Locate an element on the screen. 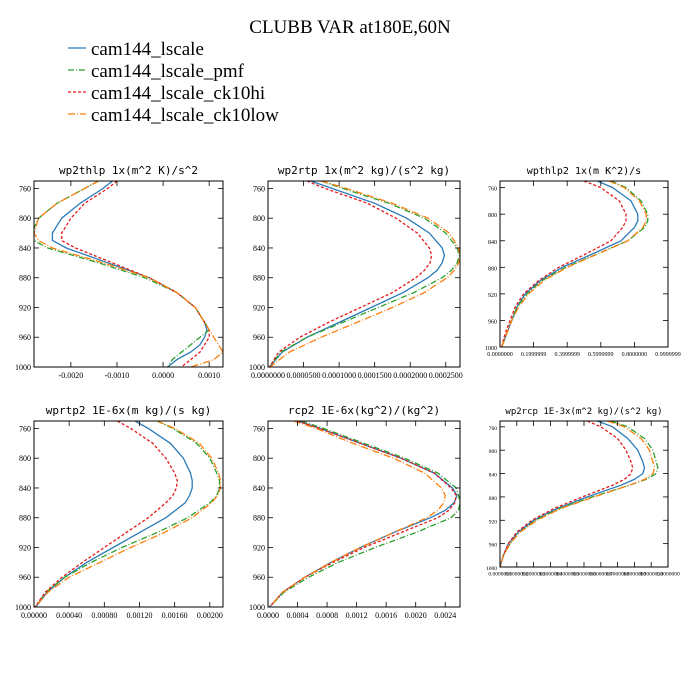 The image size is (700, 700). x-tick-label: 0.5000000 is located at coordinates (584, 575).